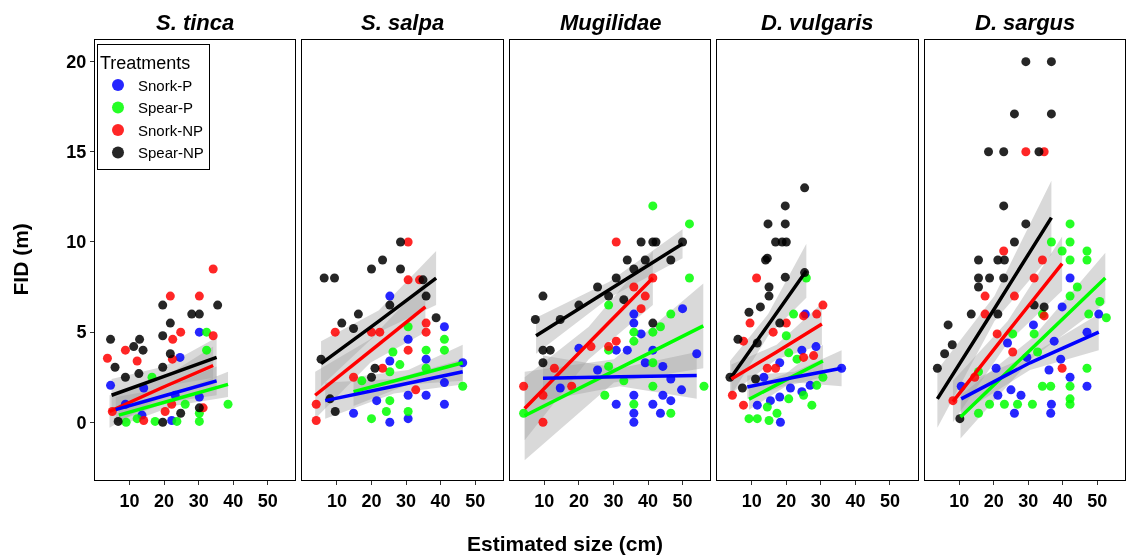 The width and height of the screenshot is (1130, 557). Describe the element at coordinates (76, 61) in the screenshot. I see `y-tick-label: 20` at that location.